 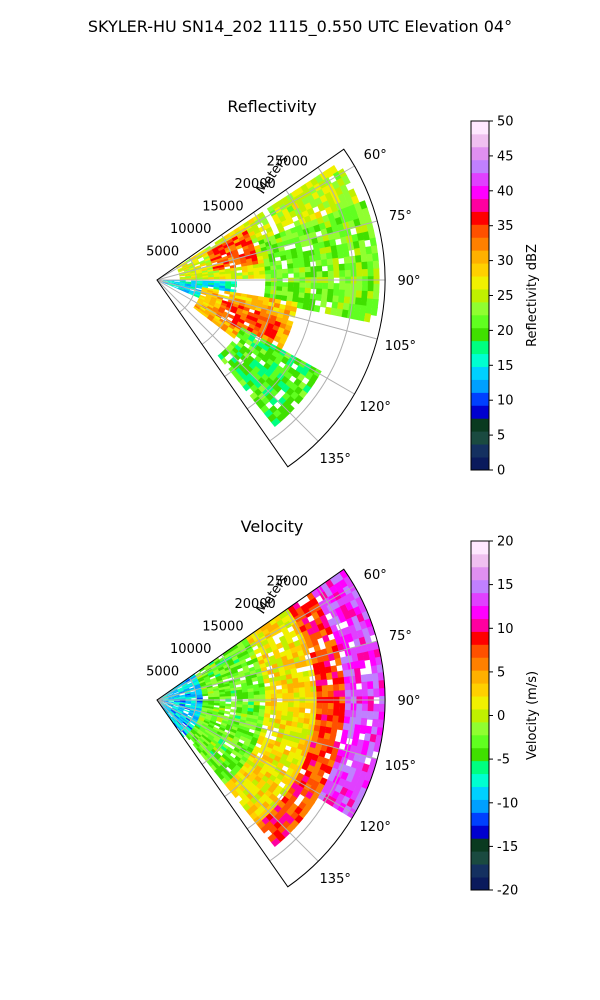 What do you see at coordinates (267, 250) in the screenshot?
I see `reflectivity-azimuth-spoke` at bounding box center [267, 250].